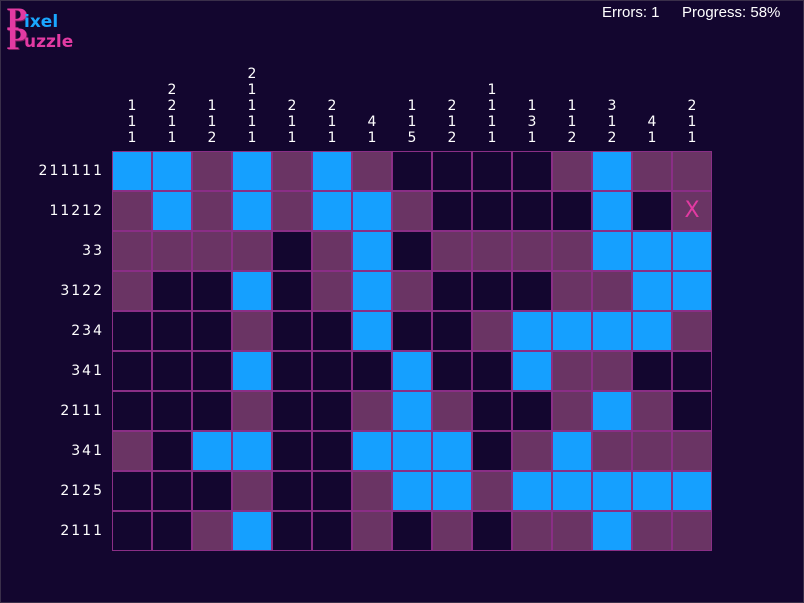 The image size is (804, 603). Describe the element at coordinates (132, 251) in the screenshot. I see `grid-cell-r3-c1` at that location.